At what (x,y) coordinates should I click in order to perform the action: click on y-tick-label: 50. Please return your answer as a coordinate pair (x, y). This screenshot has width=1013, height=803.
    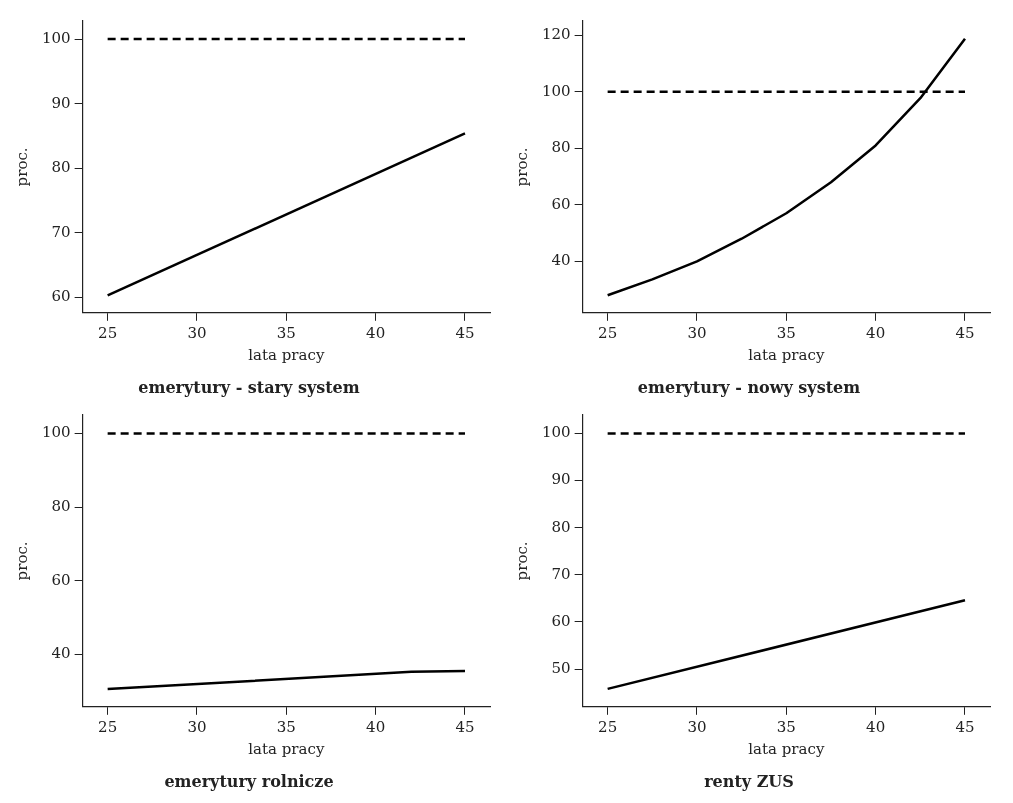
    Looking at the image, I should click on (561, 667).